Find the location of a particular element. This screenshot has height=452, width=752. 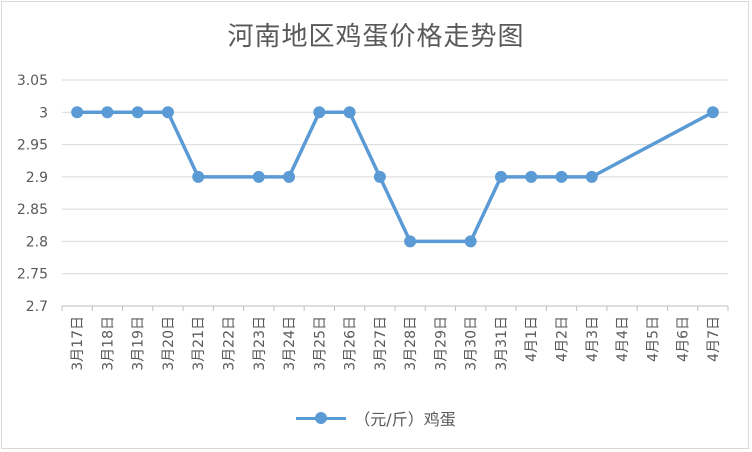

x-tick-label: 4月1日 is located at coordinates (532, 339).